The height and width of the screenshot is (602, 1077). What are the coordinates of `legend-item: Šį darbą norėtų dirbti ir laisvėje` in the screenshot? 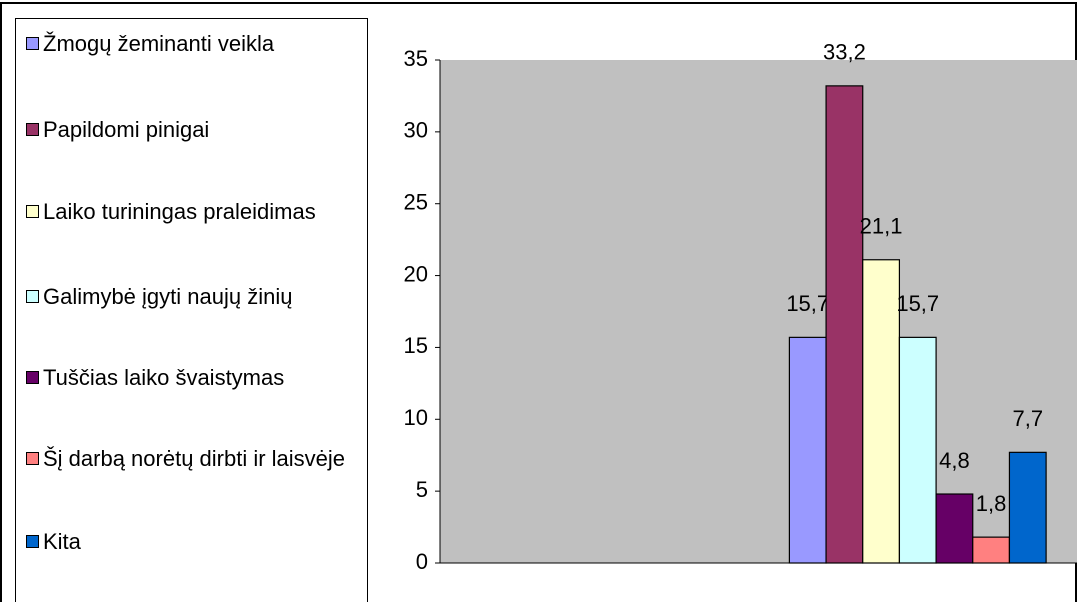 It's located at (191, 459).